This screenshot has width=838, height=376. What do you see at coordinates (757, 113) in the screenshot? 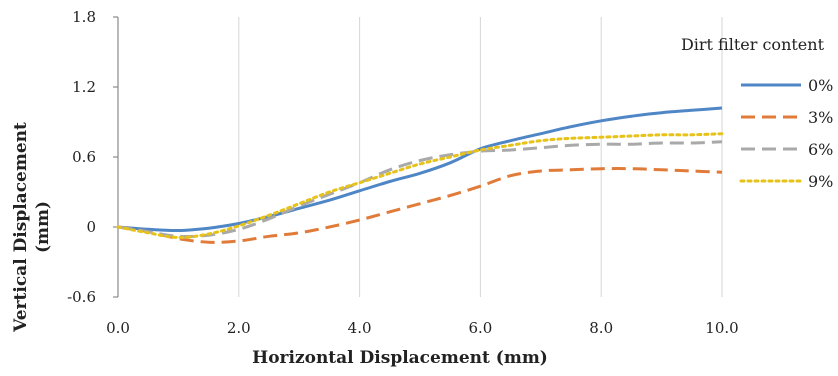
I see `legend: Dirt filter content 0% 3% 6% 9%` at bounding box center [757, 113].